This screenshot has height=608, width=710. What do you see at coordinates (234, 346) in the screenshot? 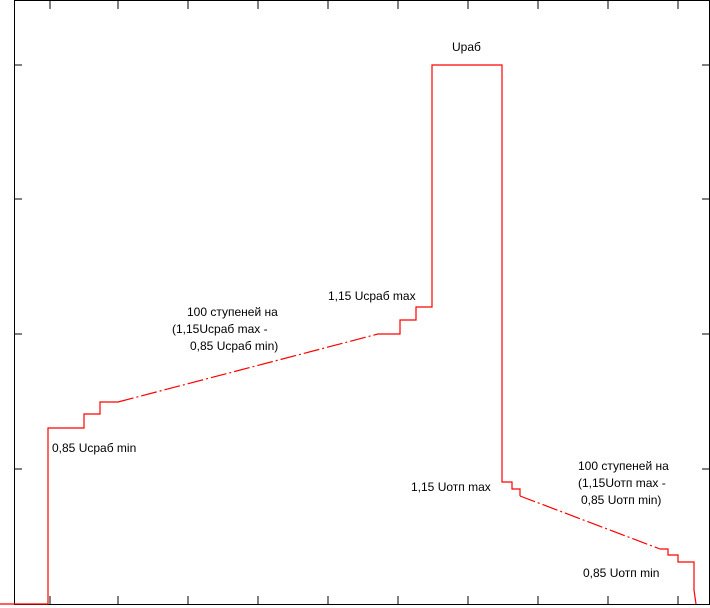
I see `label-steps-up-line3: 0,85 Uсраб min)` at bounding box center [234, 346].